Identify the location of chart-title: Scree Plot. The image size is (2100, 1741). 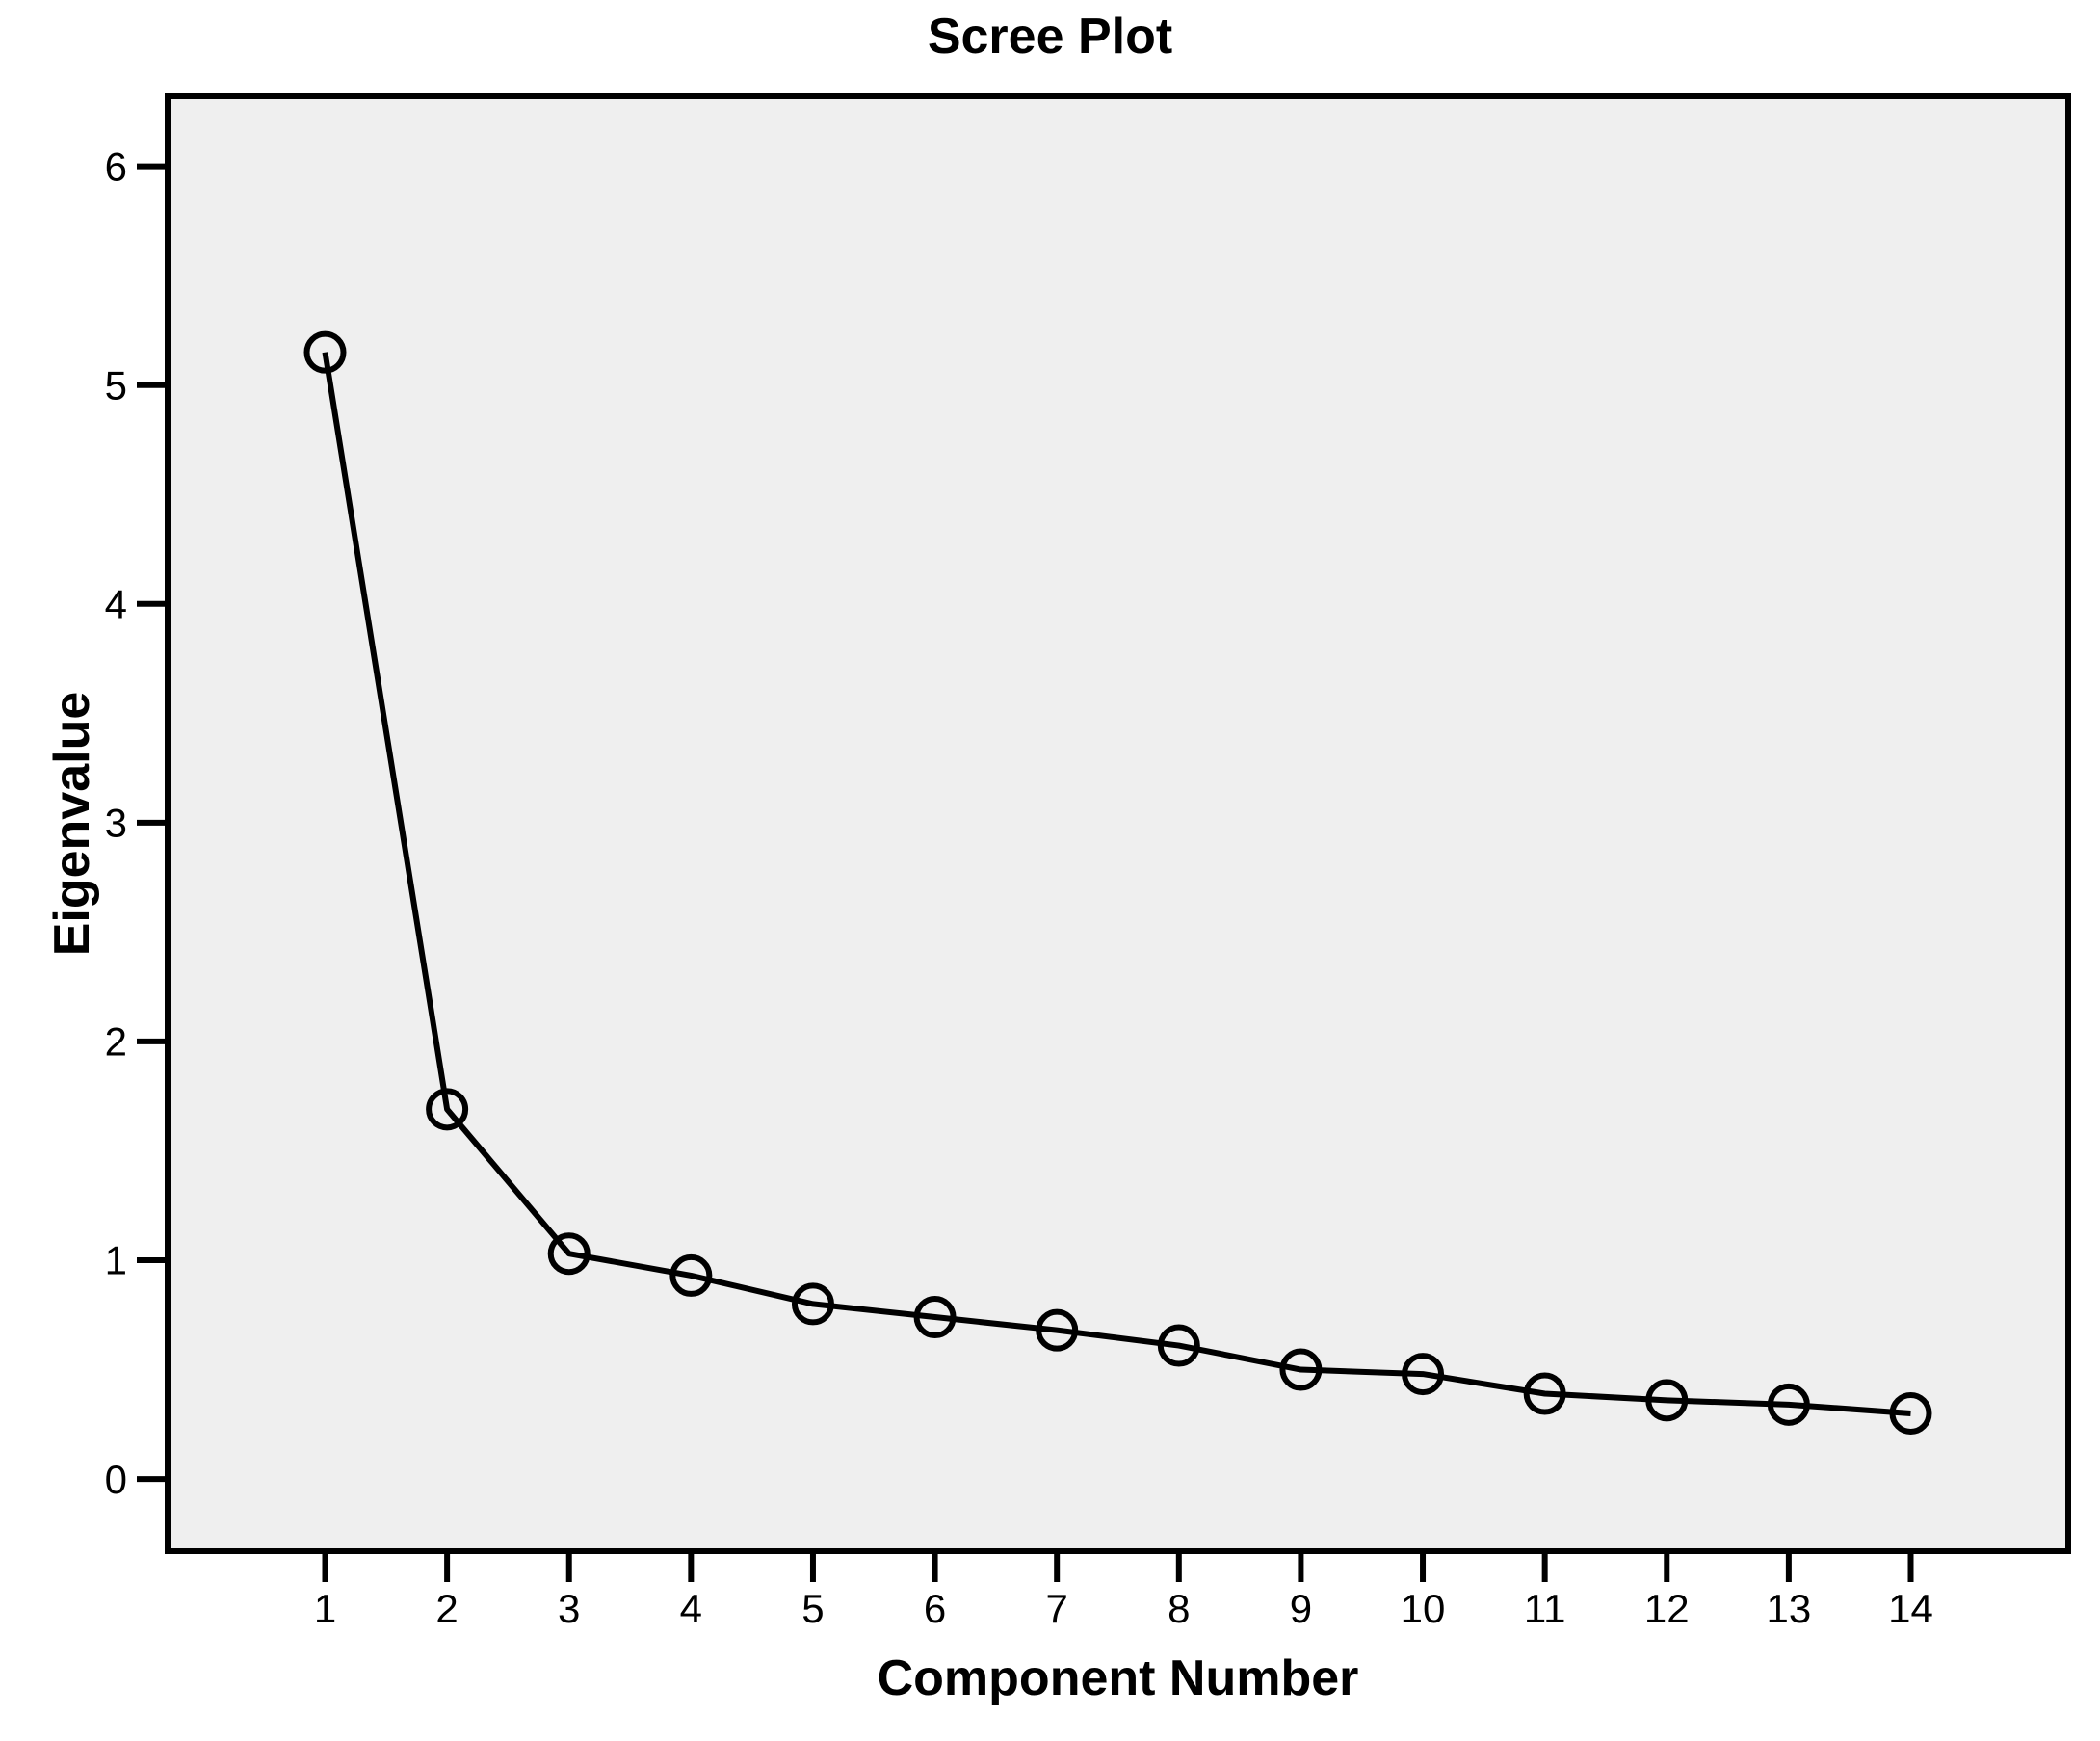
(1050, 37).